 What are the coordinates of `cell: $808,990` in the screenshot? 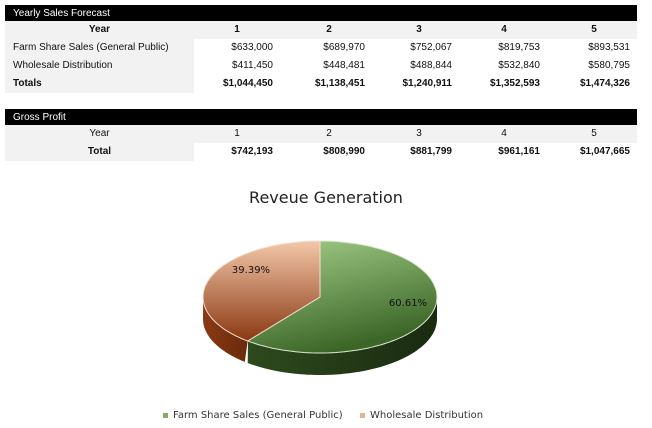 It's located at (344, 151).